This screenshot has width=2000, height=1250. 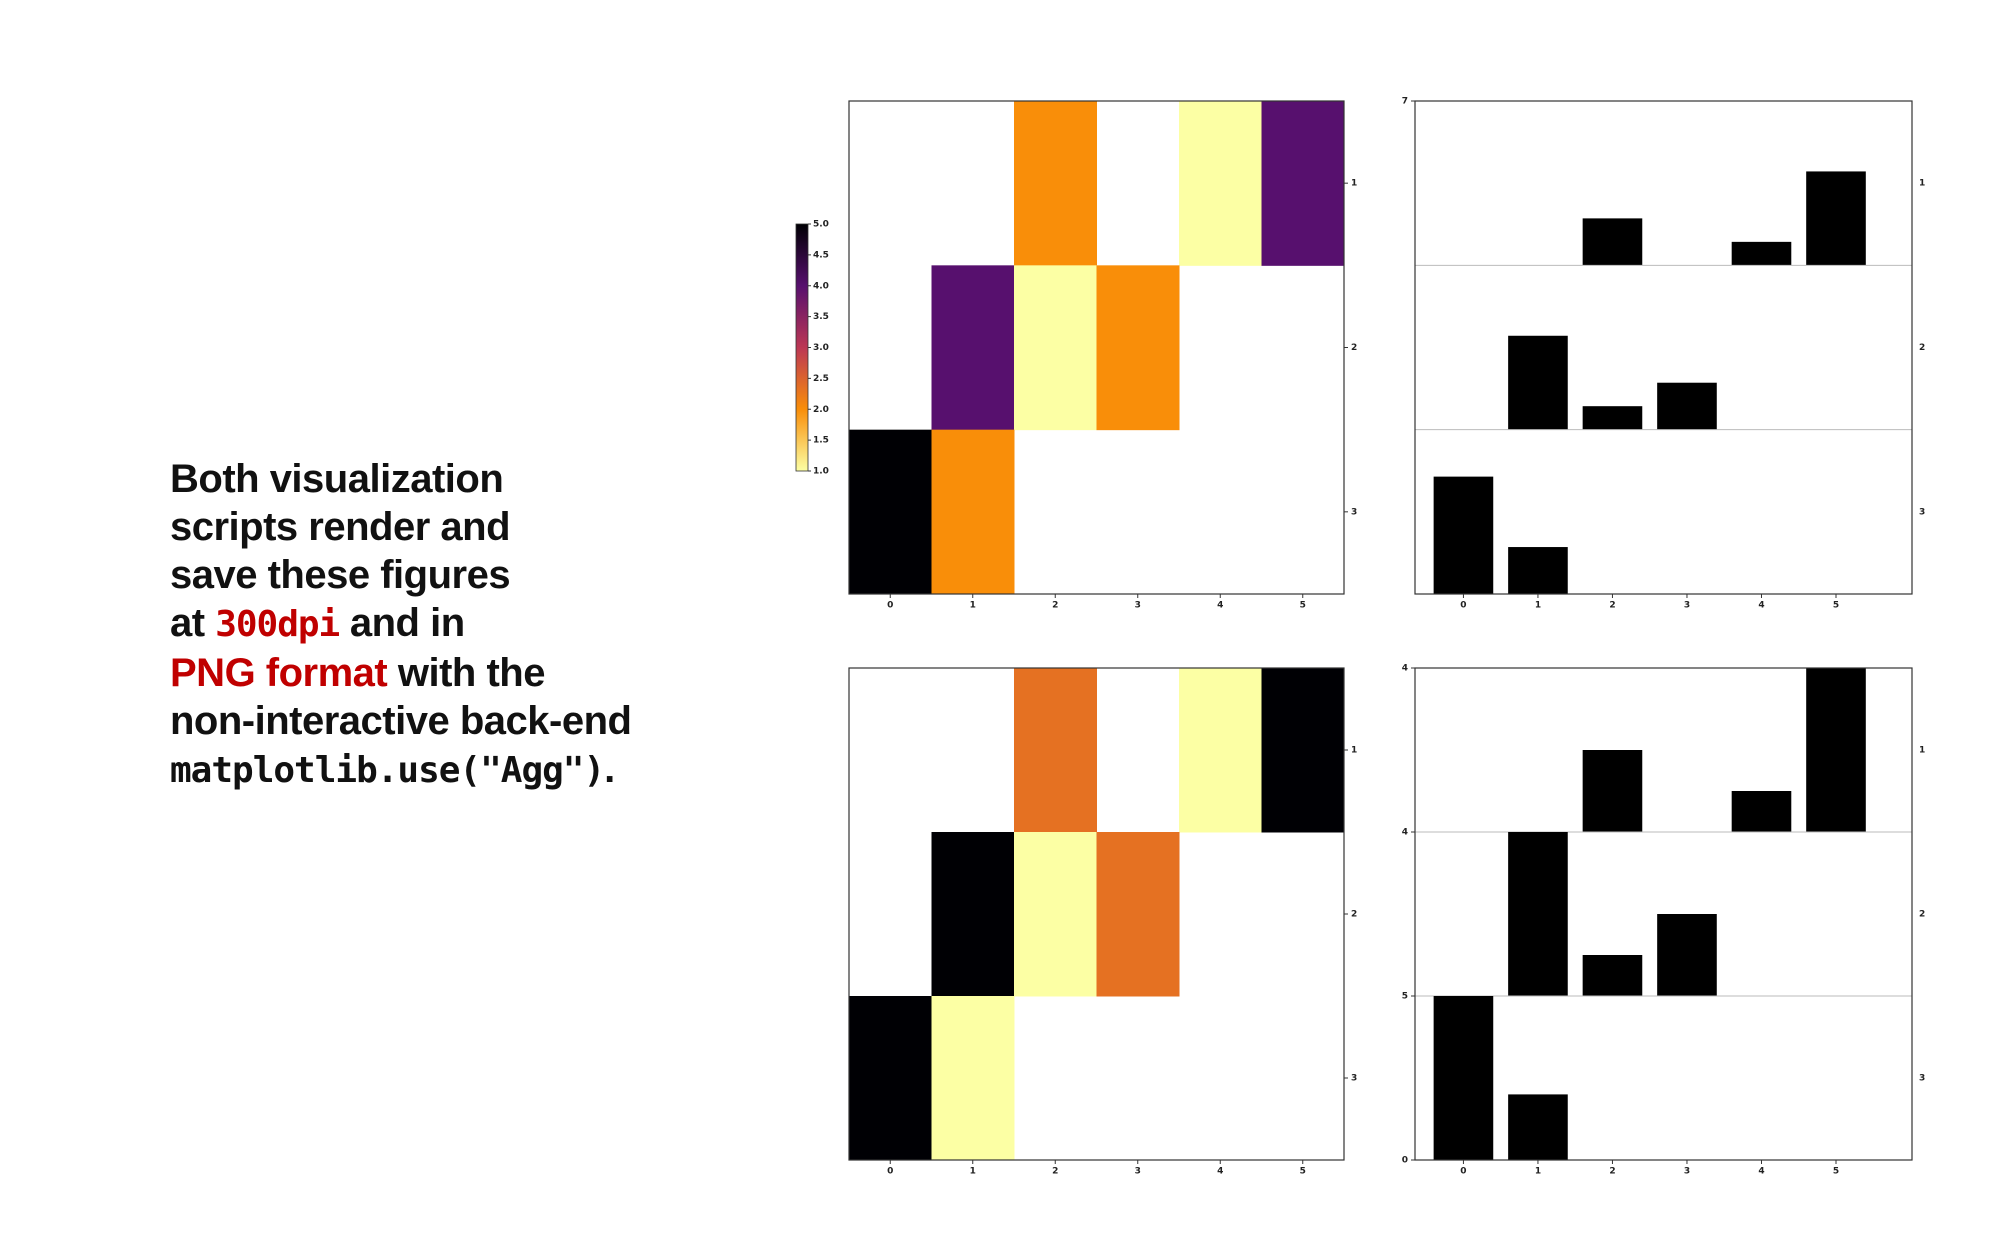 What do you see at coordinates (821, 317) in the screenshot?
I see `colorbar-tick-label: 3.5` at bounding box center [821, 317].